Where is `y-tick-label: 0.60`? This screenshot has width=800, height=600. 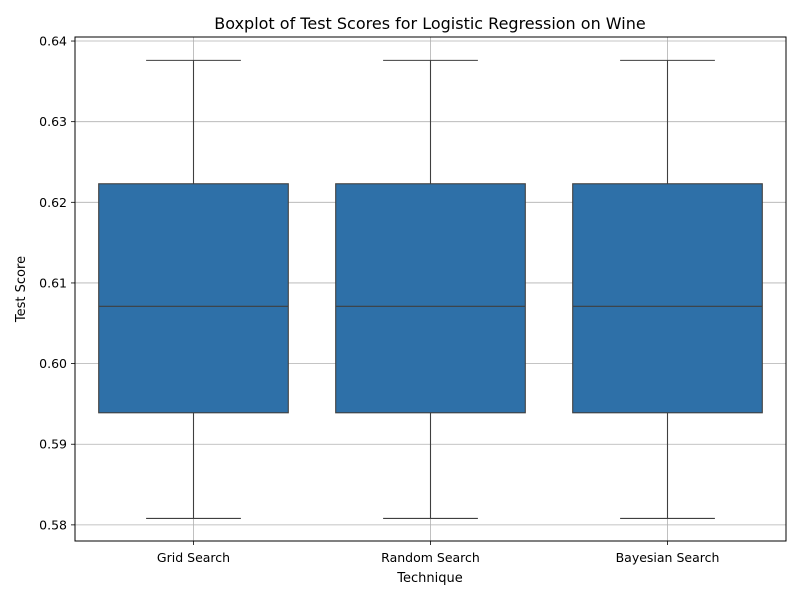 y-tick-label: 0.60 is located at coordinates (53, 363).